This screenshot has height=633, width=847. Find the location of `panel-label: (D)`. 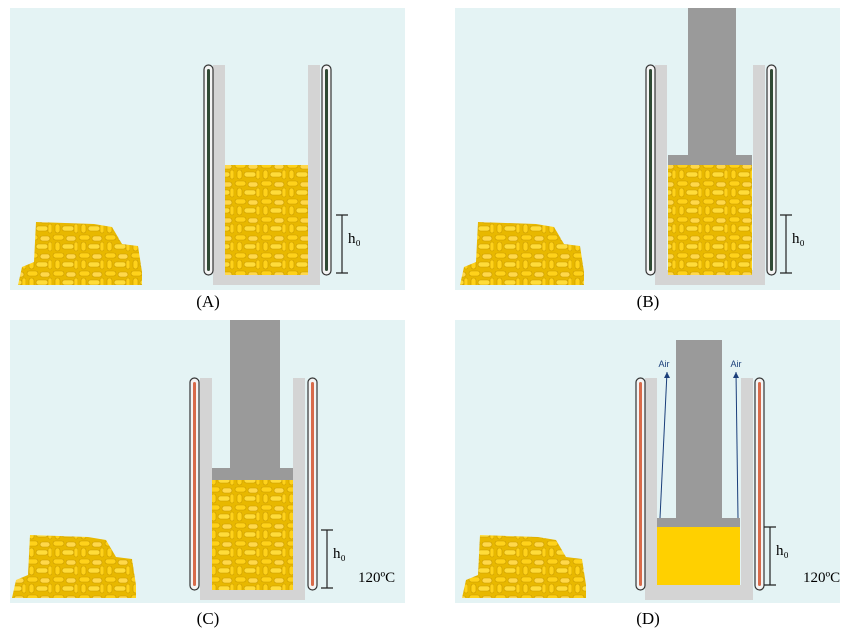

panel-label: (D) is located at coordinates (648, 618).